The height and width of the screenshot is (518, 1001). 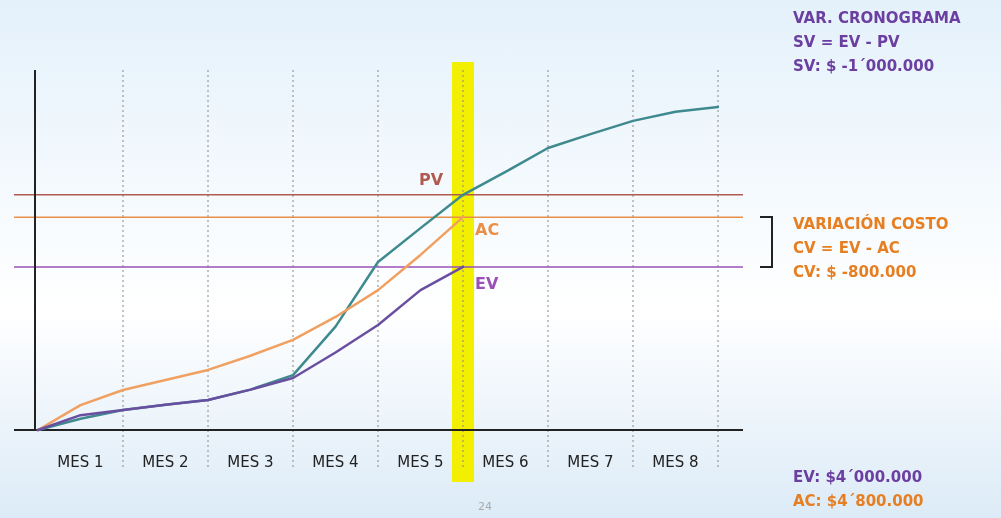 What do you see at coordinates (335, 462) in the screenshot?
I see `x-tick-label: MES 4` at bounding box center [335, 462].